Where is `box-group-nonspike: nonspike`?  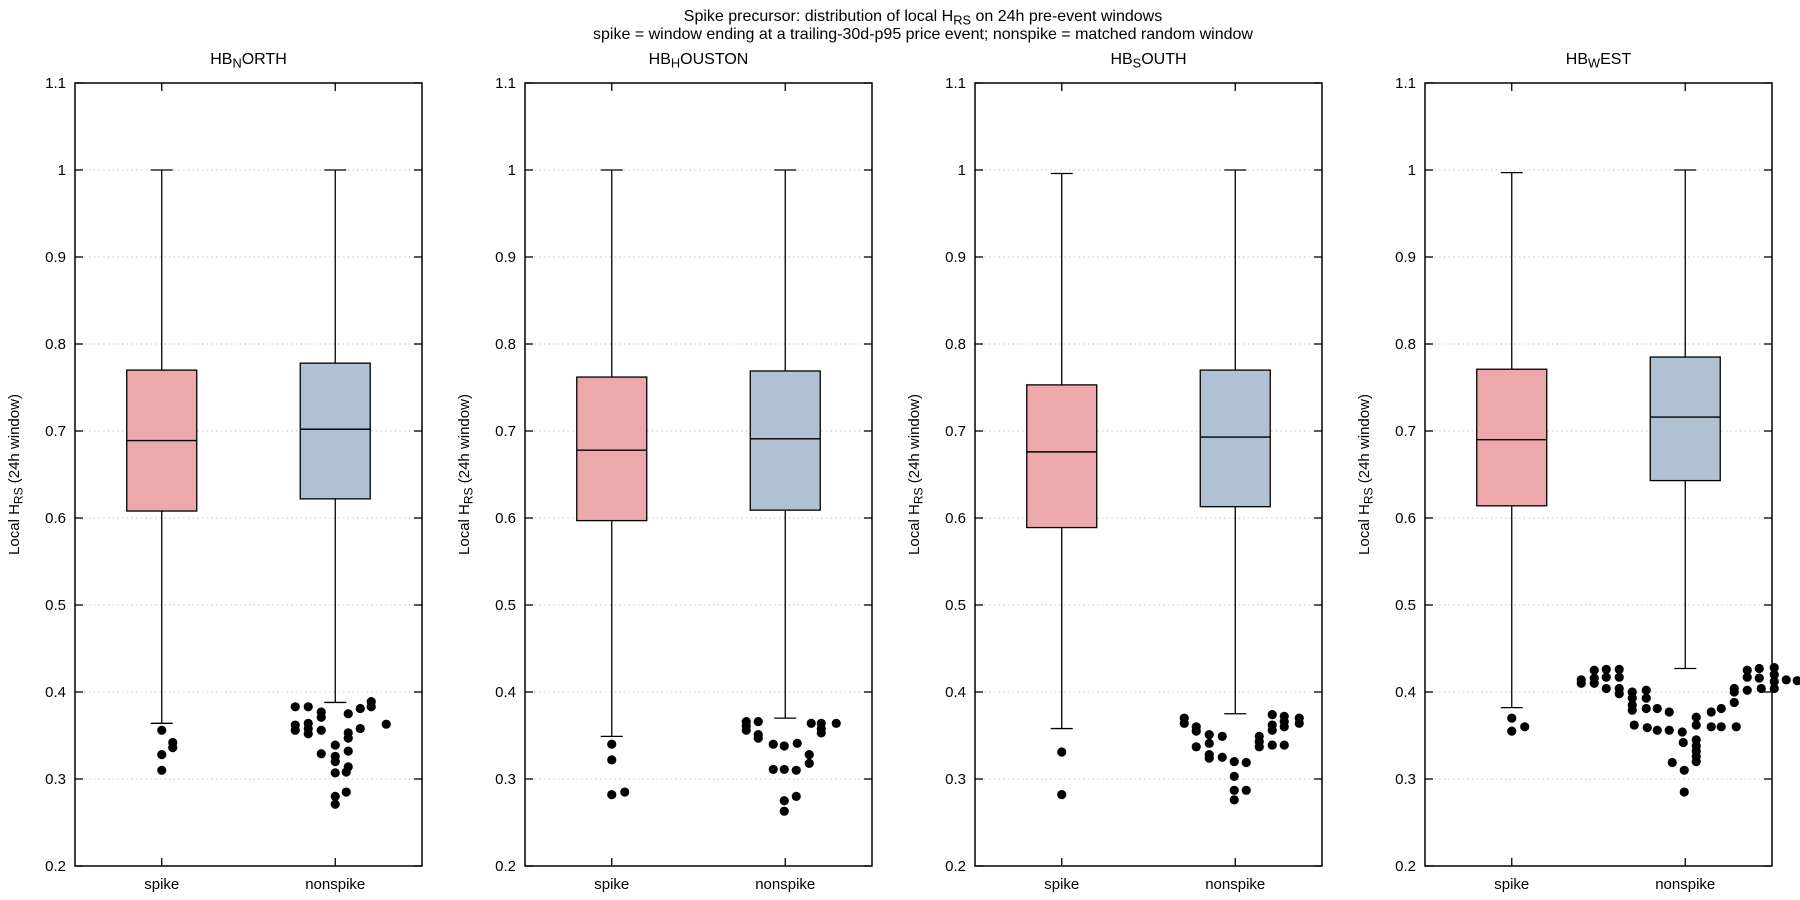 box-group-nonspike: nonspike is located at coordinates (340, 488).